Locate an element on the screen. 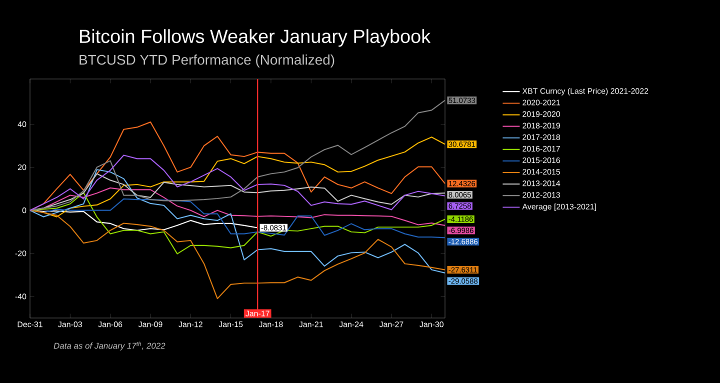  chart-subtitle: BTCUSD YTD Performance (Normalized) is located at coordinates (207, 61).